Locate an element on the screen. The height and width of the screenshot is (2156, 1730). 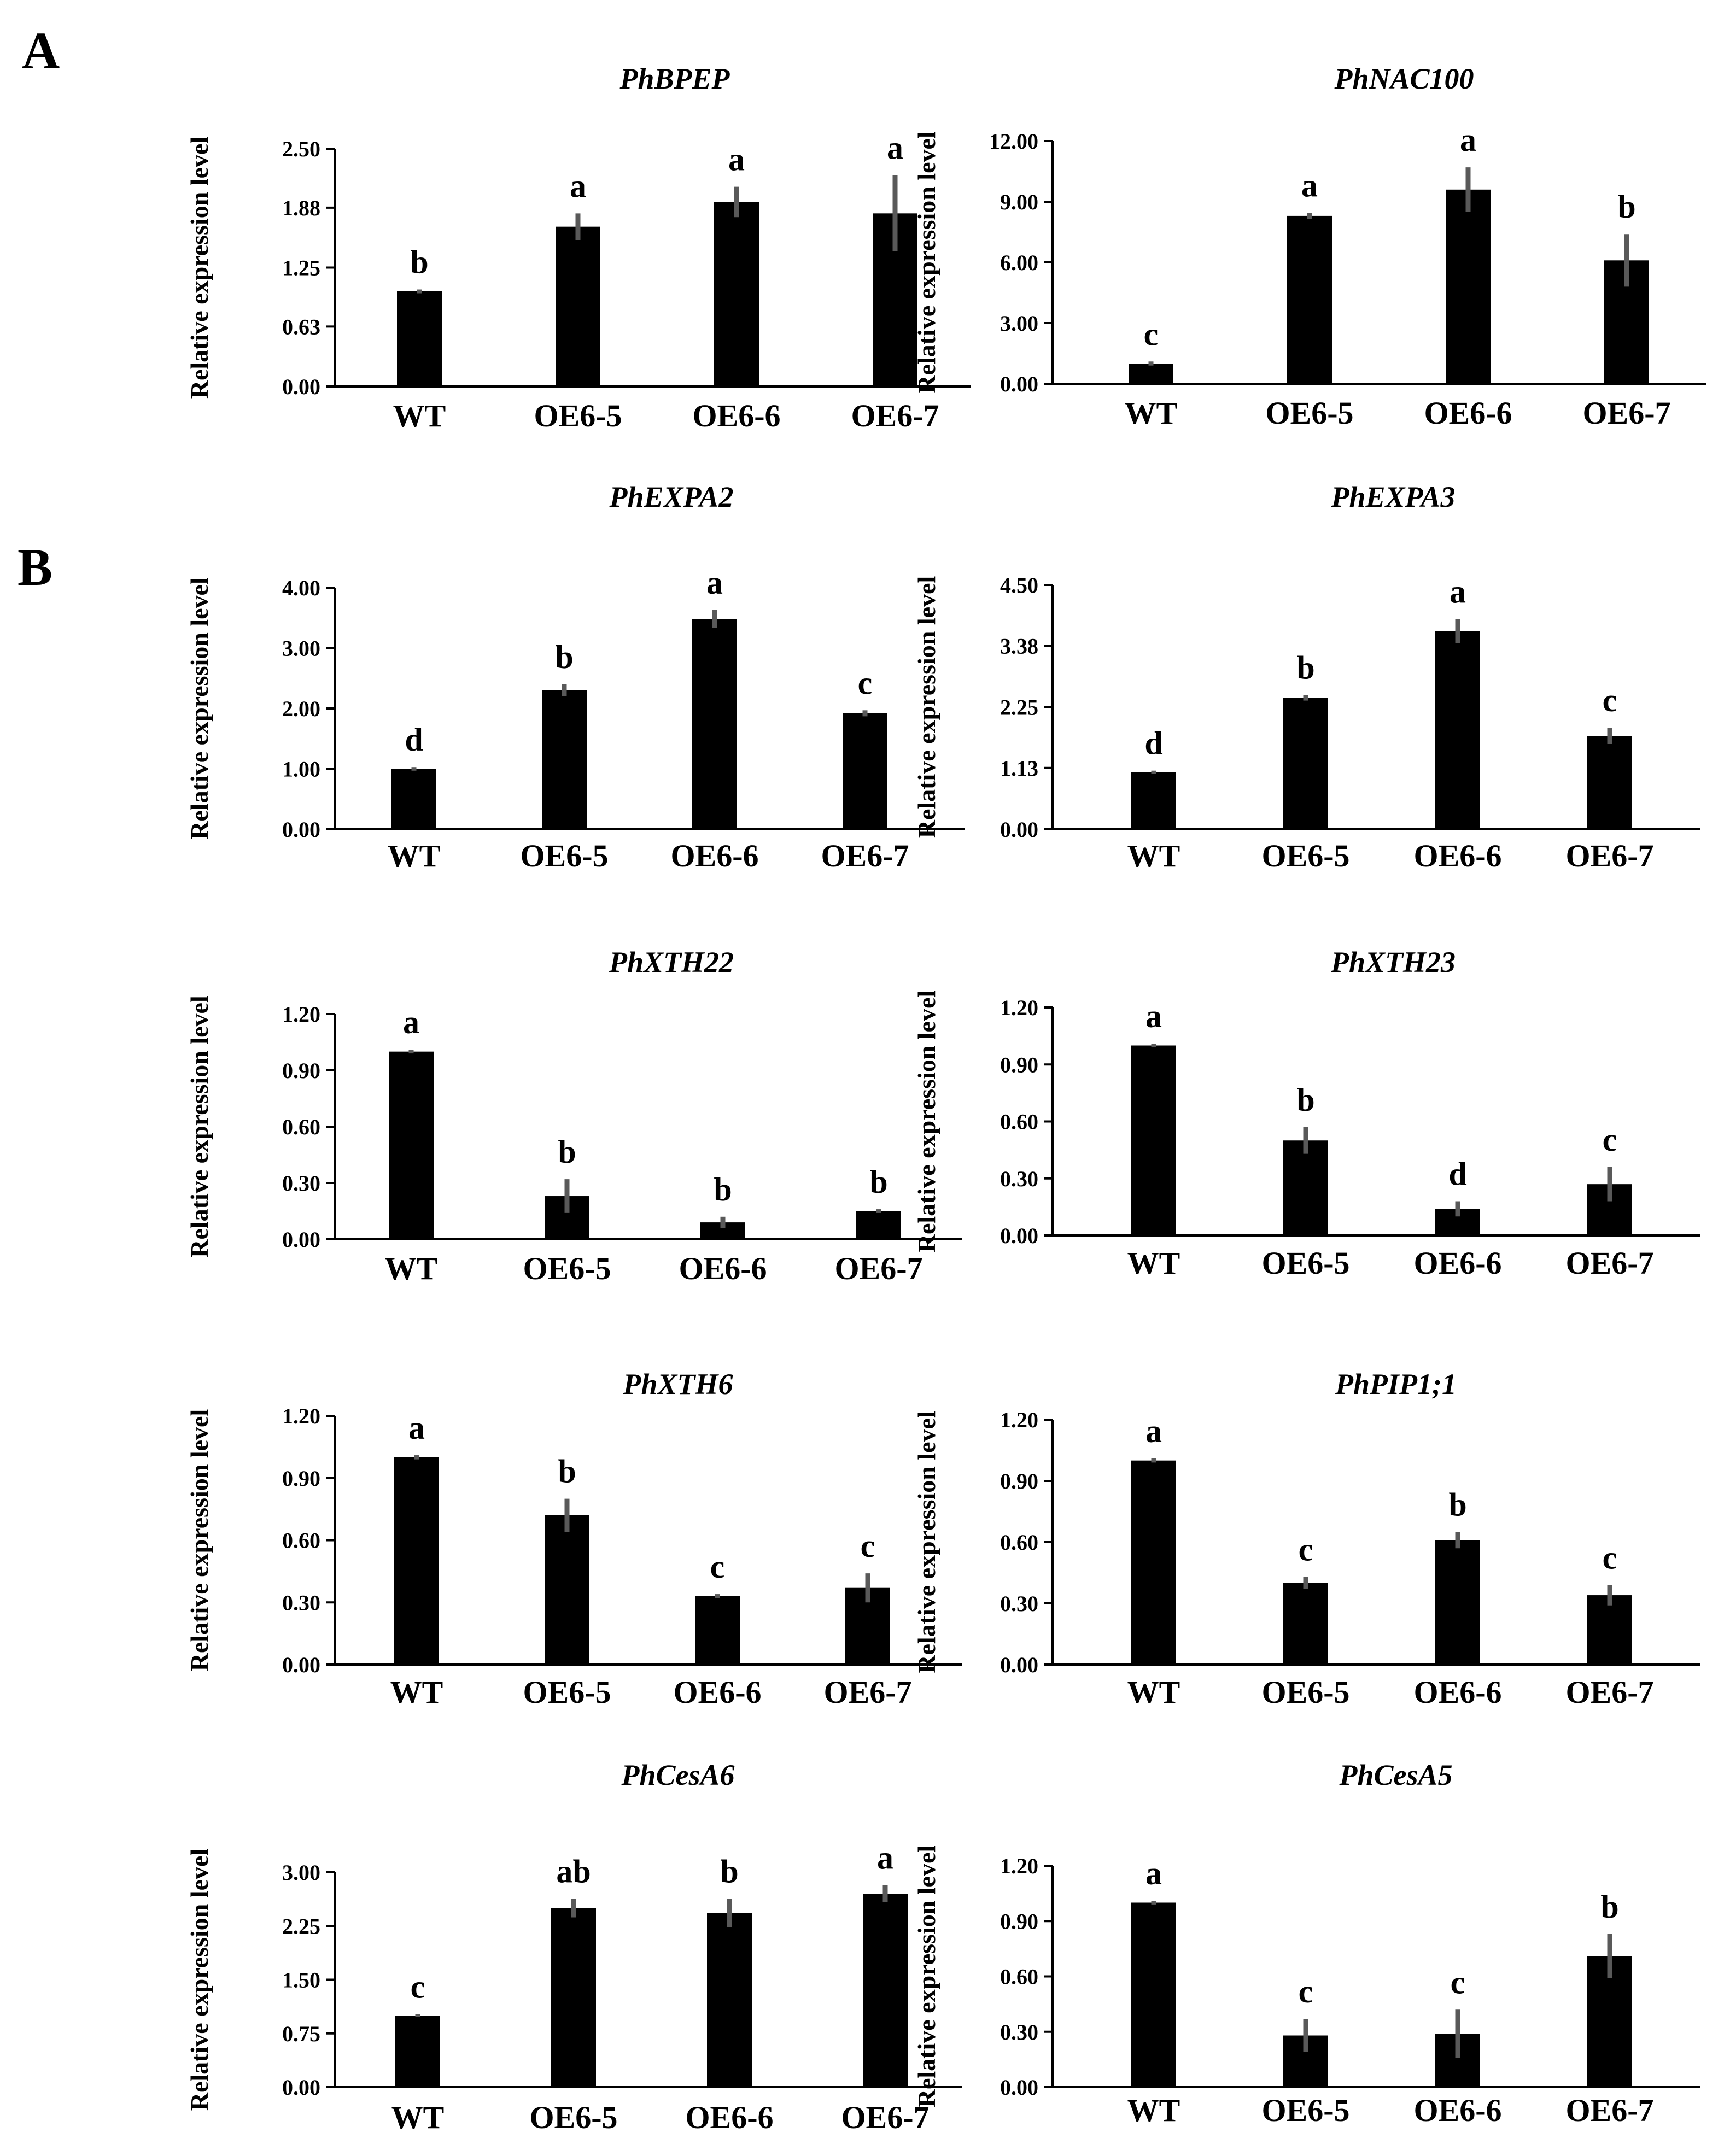
y-tick-label: 0.63 is located at coordinates (301, 326).